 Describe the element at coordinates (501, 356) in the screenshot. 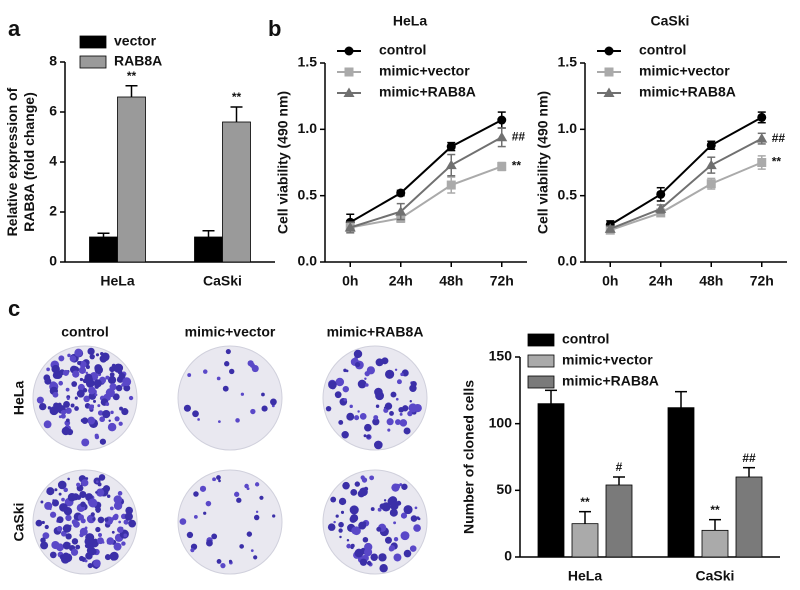

I see `y-tick-label: 150` at that location.